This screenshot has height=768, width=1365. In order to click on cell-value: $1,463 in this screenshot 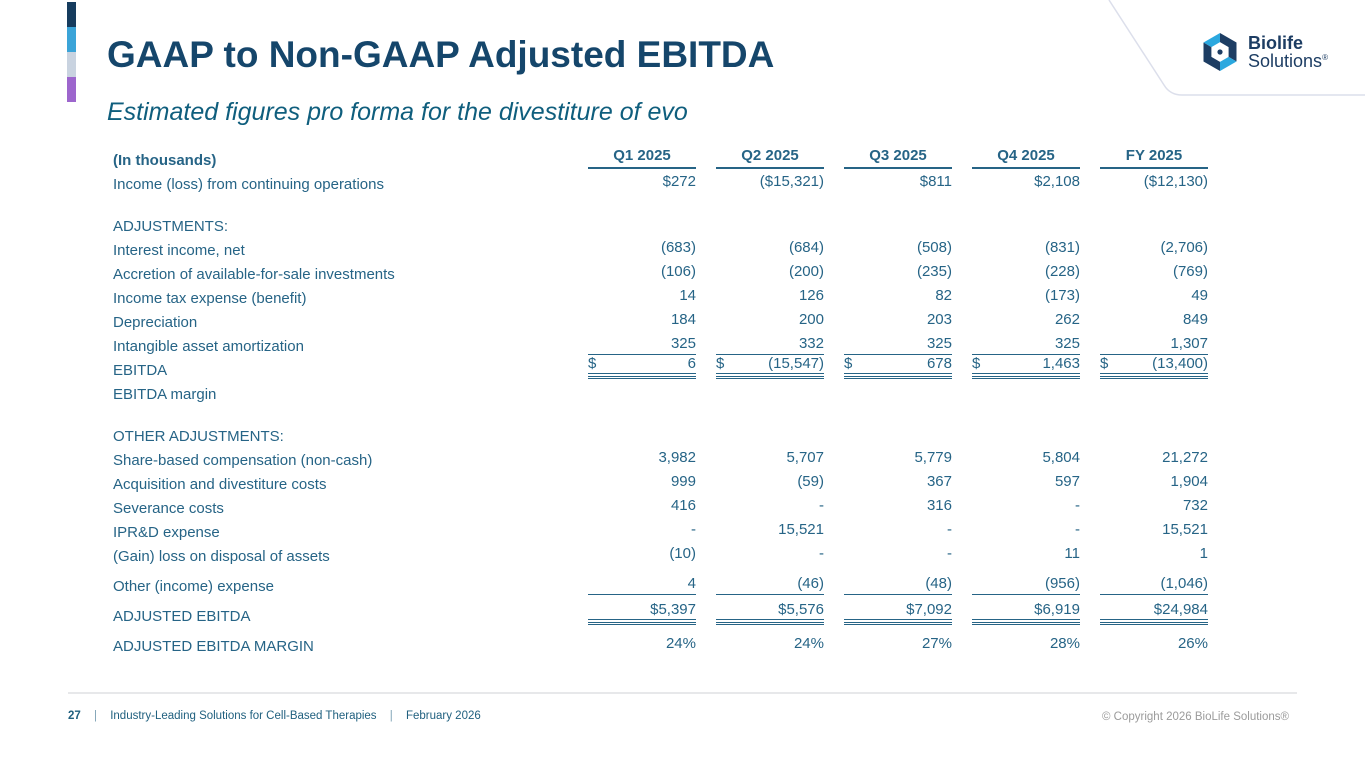, I will do `click(1016, 367)`.